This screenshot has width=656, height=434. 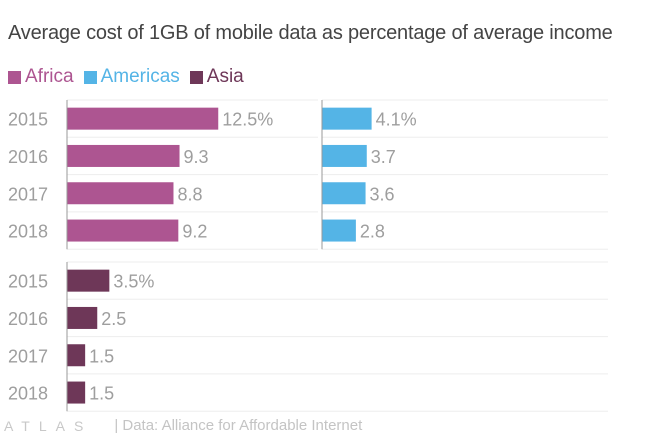 I want to click on legend-item-americas: Americas, so click(x=131, y=77).